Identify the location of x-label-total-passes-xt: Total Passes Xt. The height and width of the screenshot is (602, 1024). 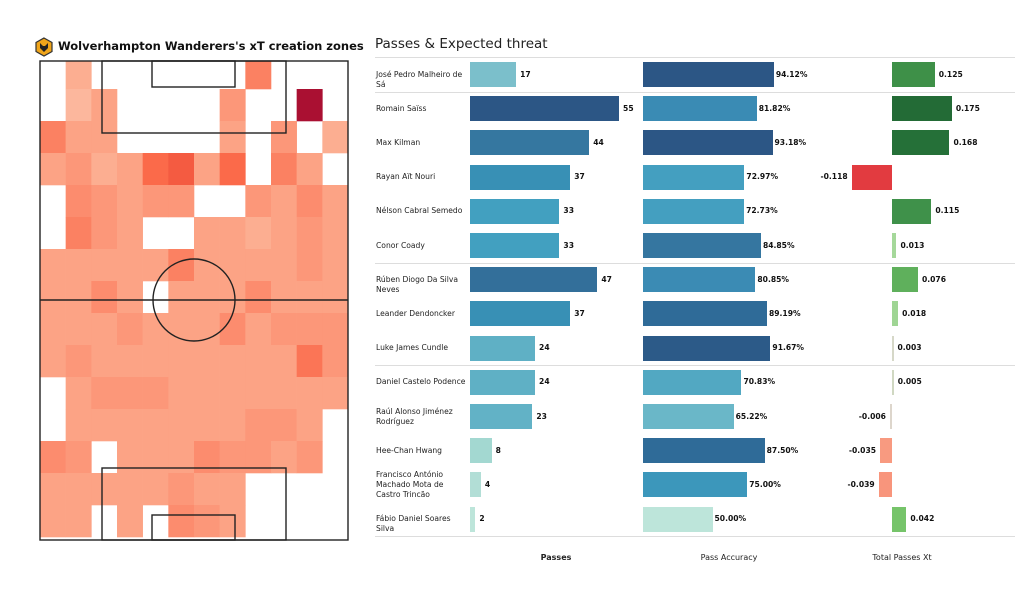
(902, 557).